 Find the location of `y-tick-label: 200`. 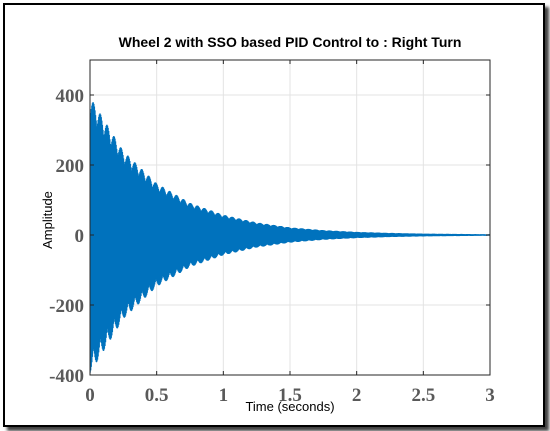

y-tick-label: 200 is located at coordinates (70, 166).